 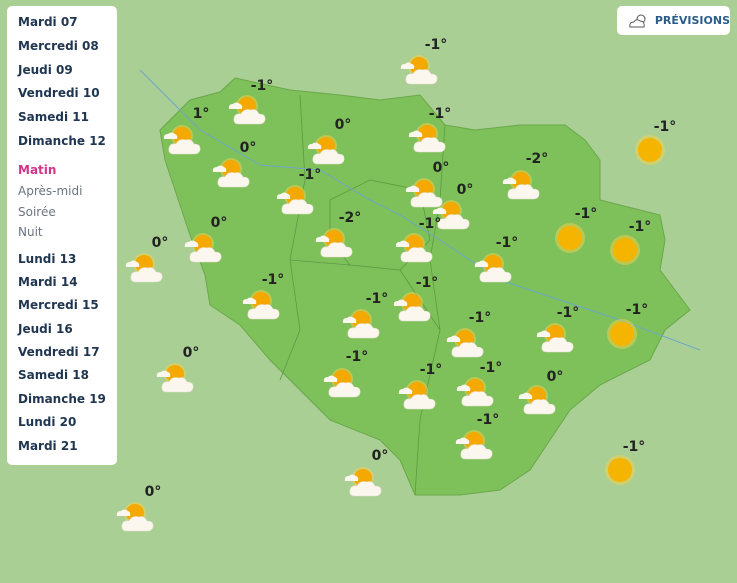 What do you see at coordinates (59, 352) in the screenshot?
I see `day-item: Vendredi 17` at bounding box center [59, 352].